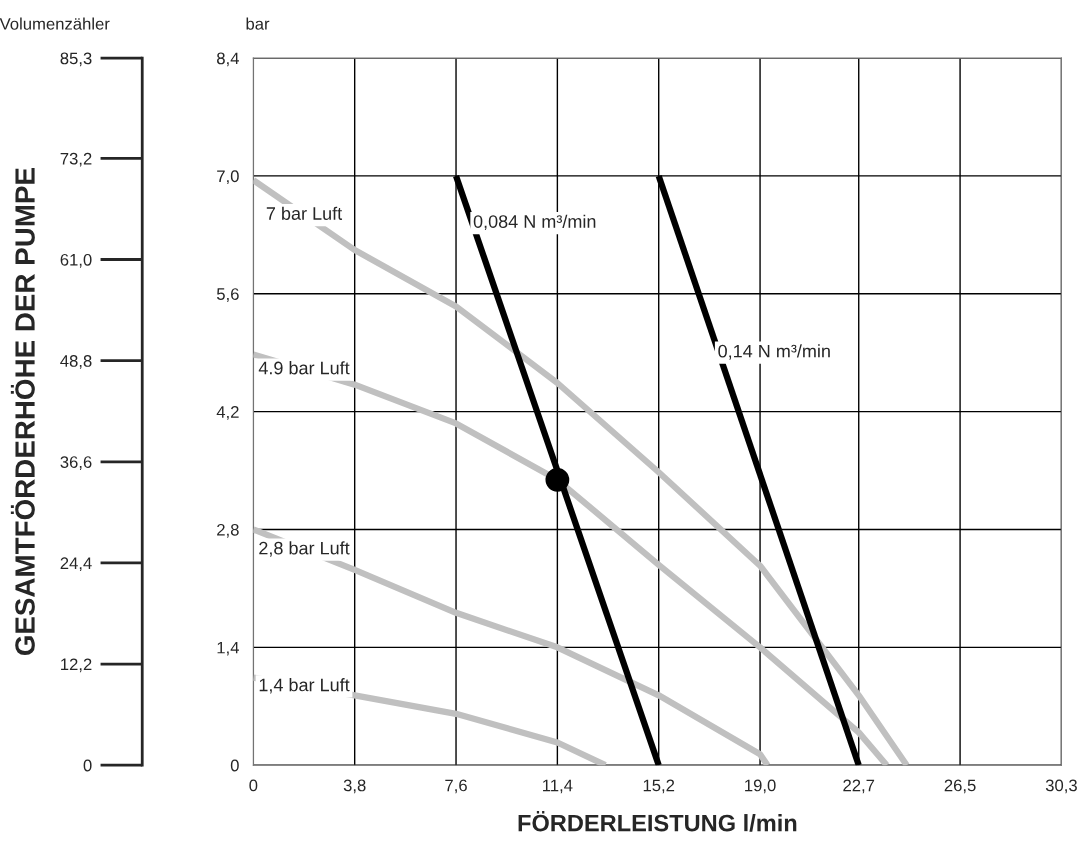 The width and height of the screenshot is (1092, 854). Describe the element at coordinates (1061, 786) in the screenshot. I see `x-tick-label: 30,3` at that location.